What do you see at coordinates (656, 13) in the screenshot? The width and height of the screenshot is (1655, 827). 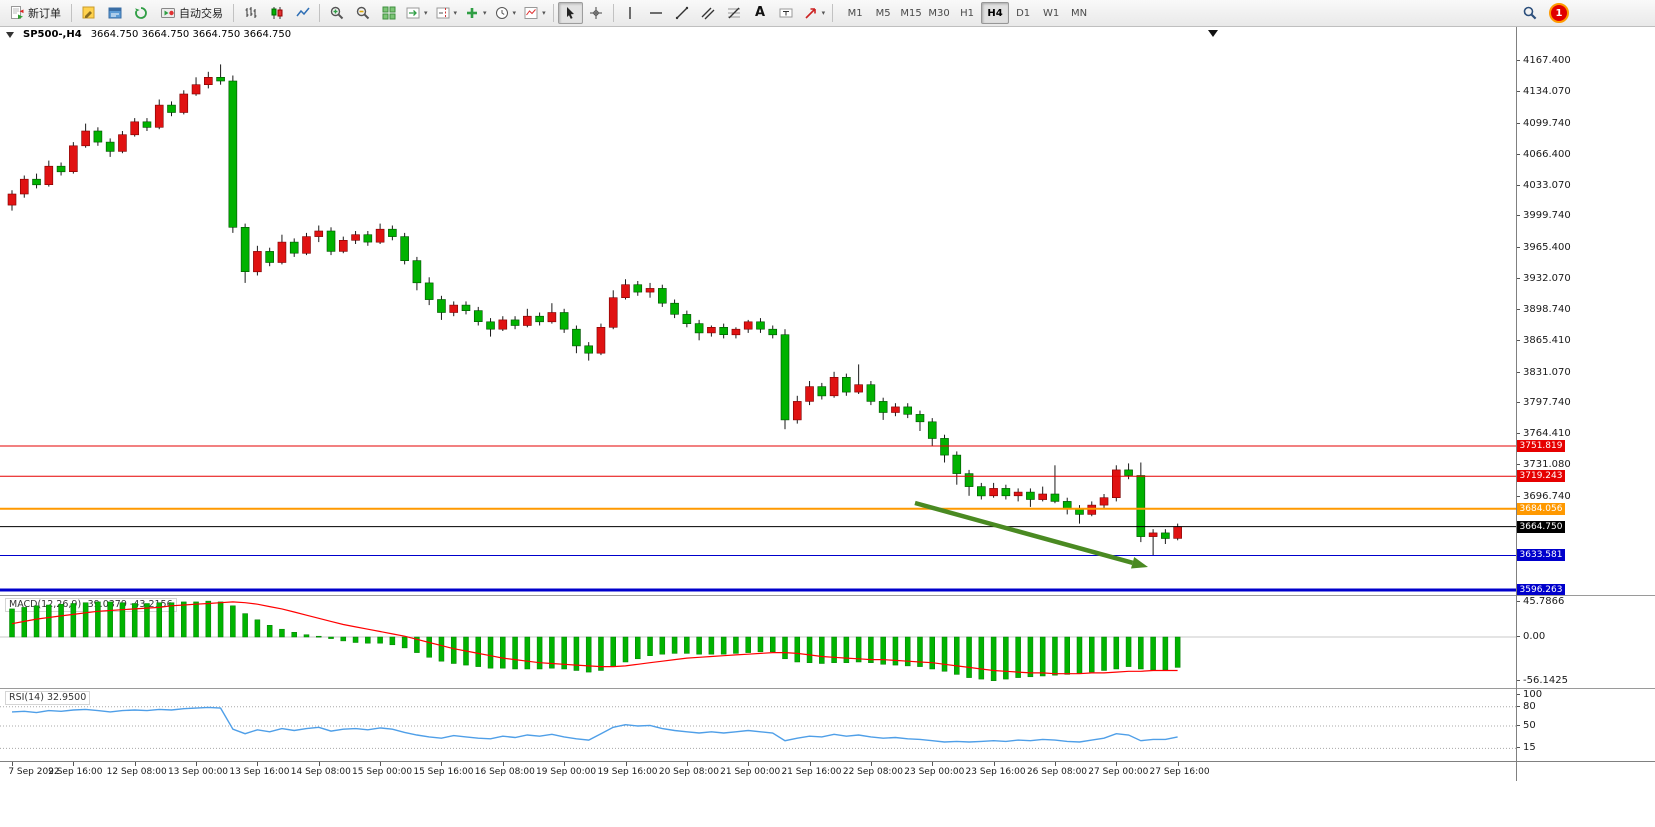 I see `horizontal-line-tool-button` at bounding box center [656, 13].